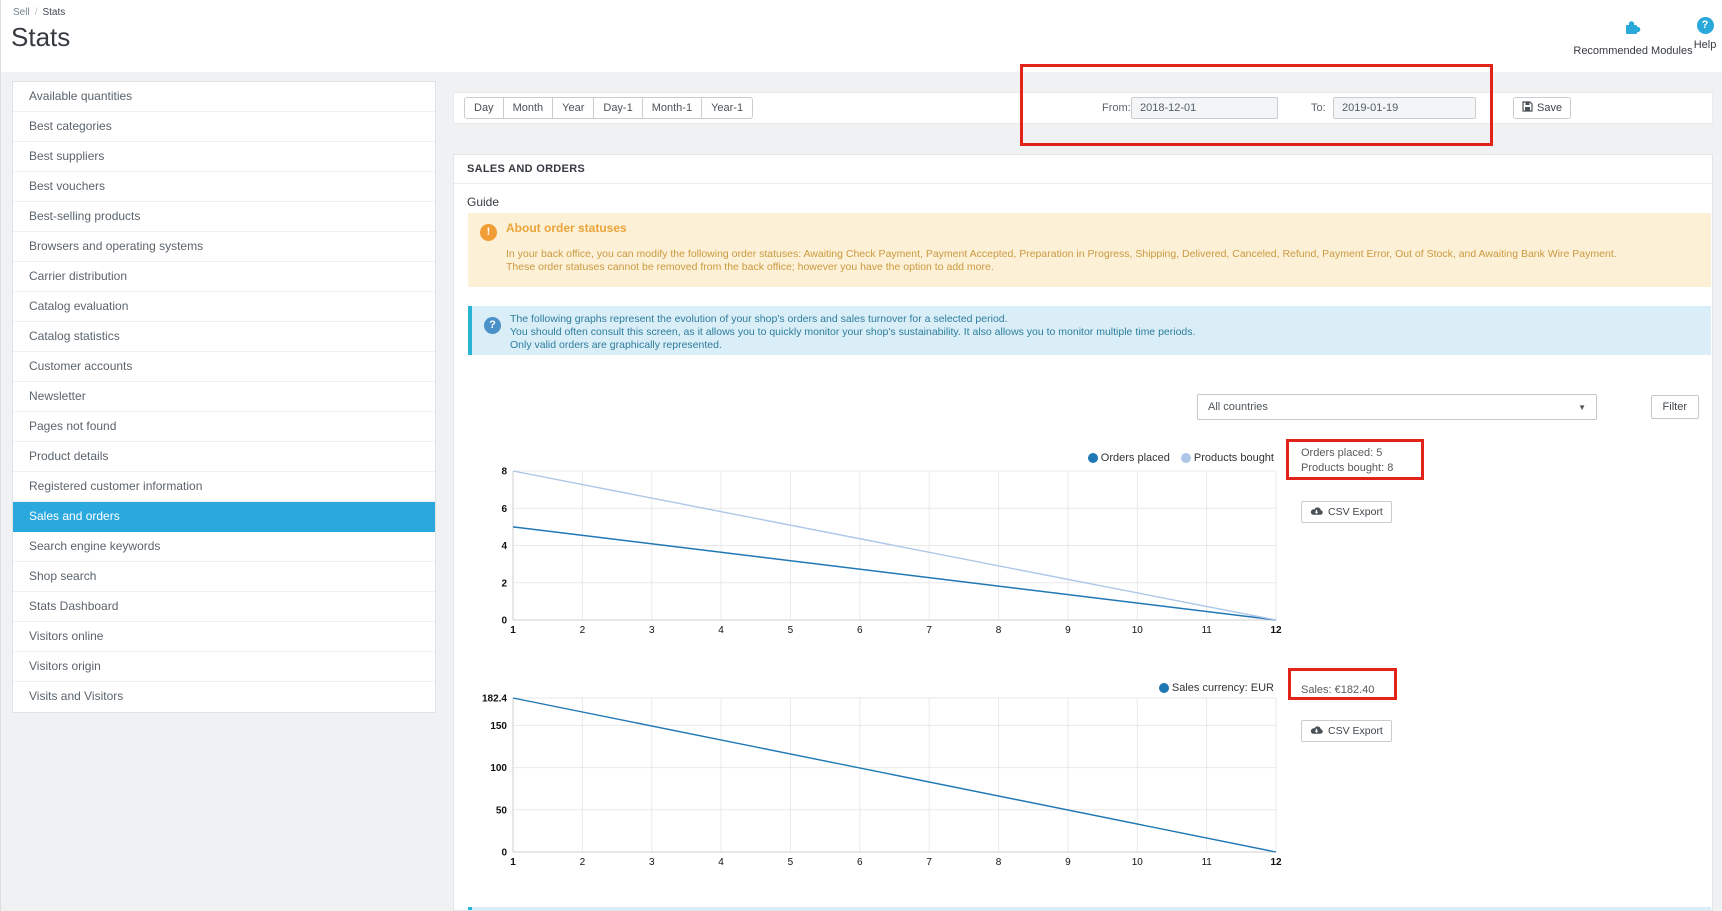 The image size is (1722, 911). What do you see at coordinates (39, 12) in the screenshot?
I see `breadcrumb: Sell / Stats` at bounding box center [39, 12].